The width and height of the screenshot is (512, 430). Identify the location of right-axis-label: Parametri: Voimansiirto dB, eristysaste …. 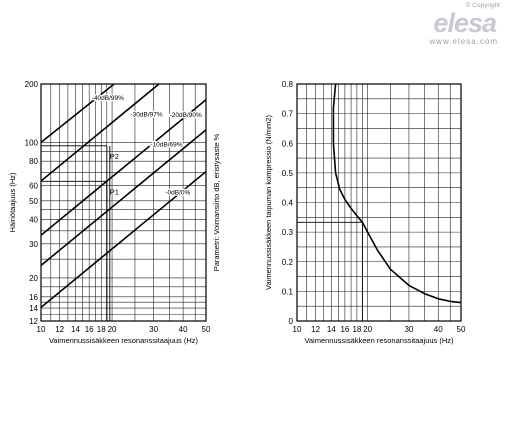
(216, 202).